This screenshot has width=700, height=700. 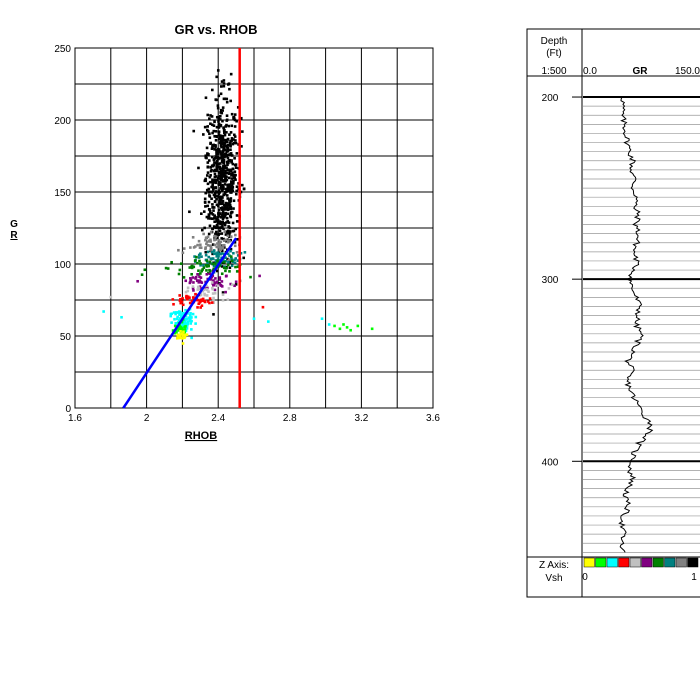 I want to click on vsh-color-swatch, so click(x=624, y=562).